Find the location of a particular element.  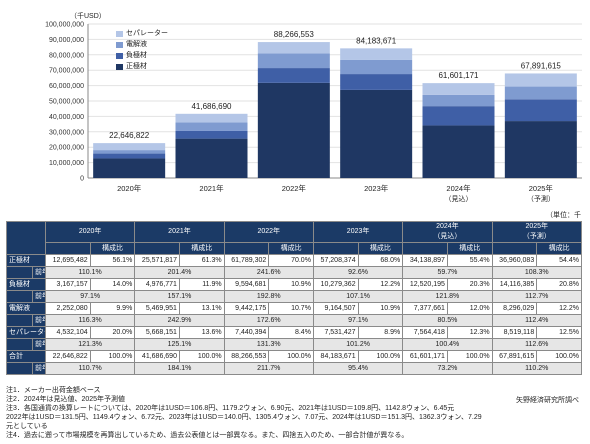

year-header: 2025年 （予測） is located at coordinates (537, 232).